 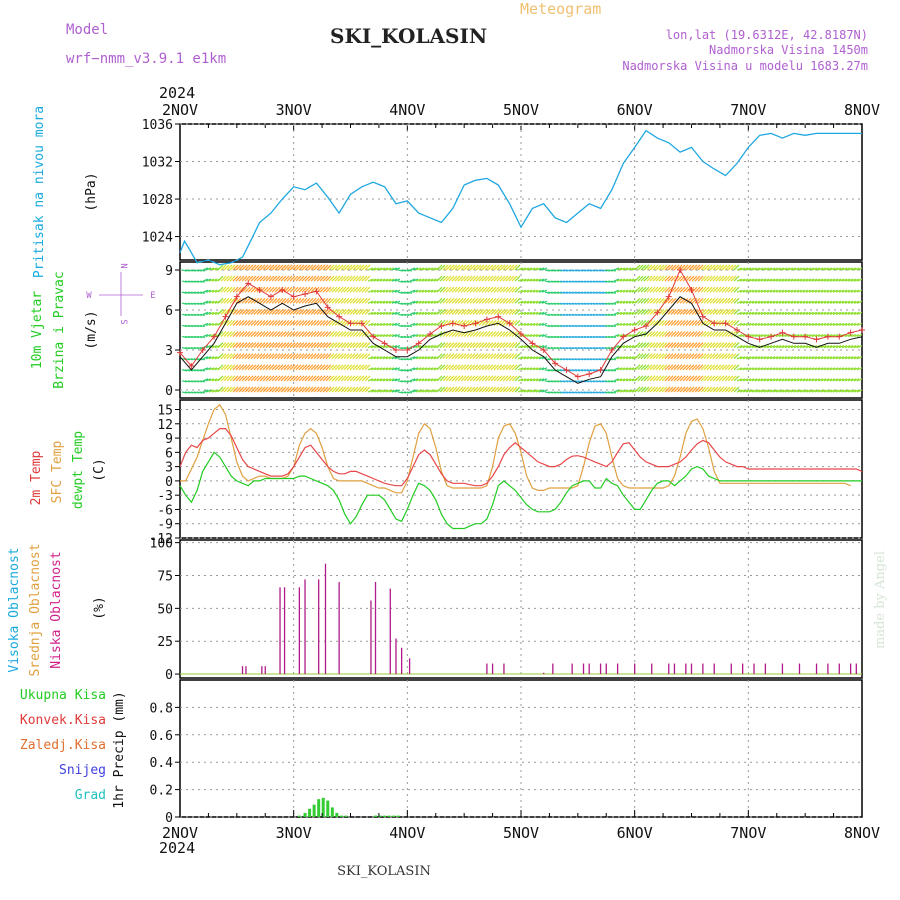 I want to click on time-tick-label: 4NOV, so click(x=407, y=833).